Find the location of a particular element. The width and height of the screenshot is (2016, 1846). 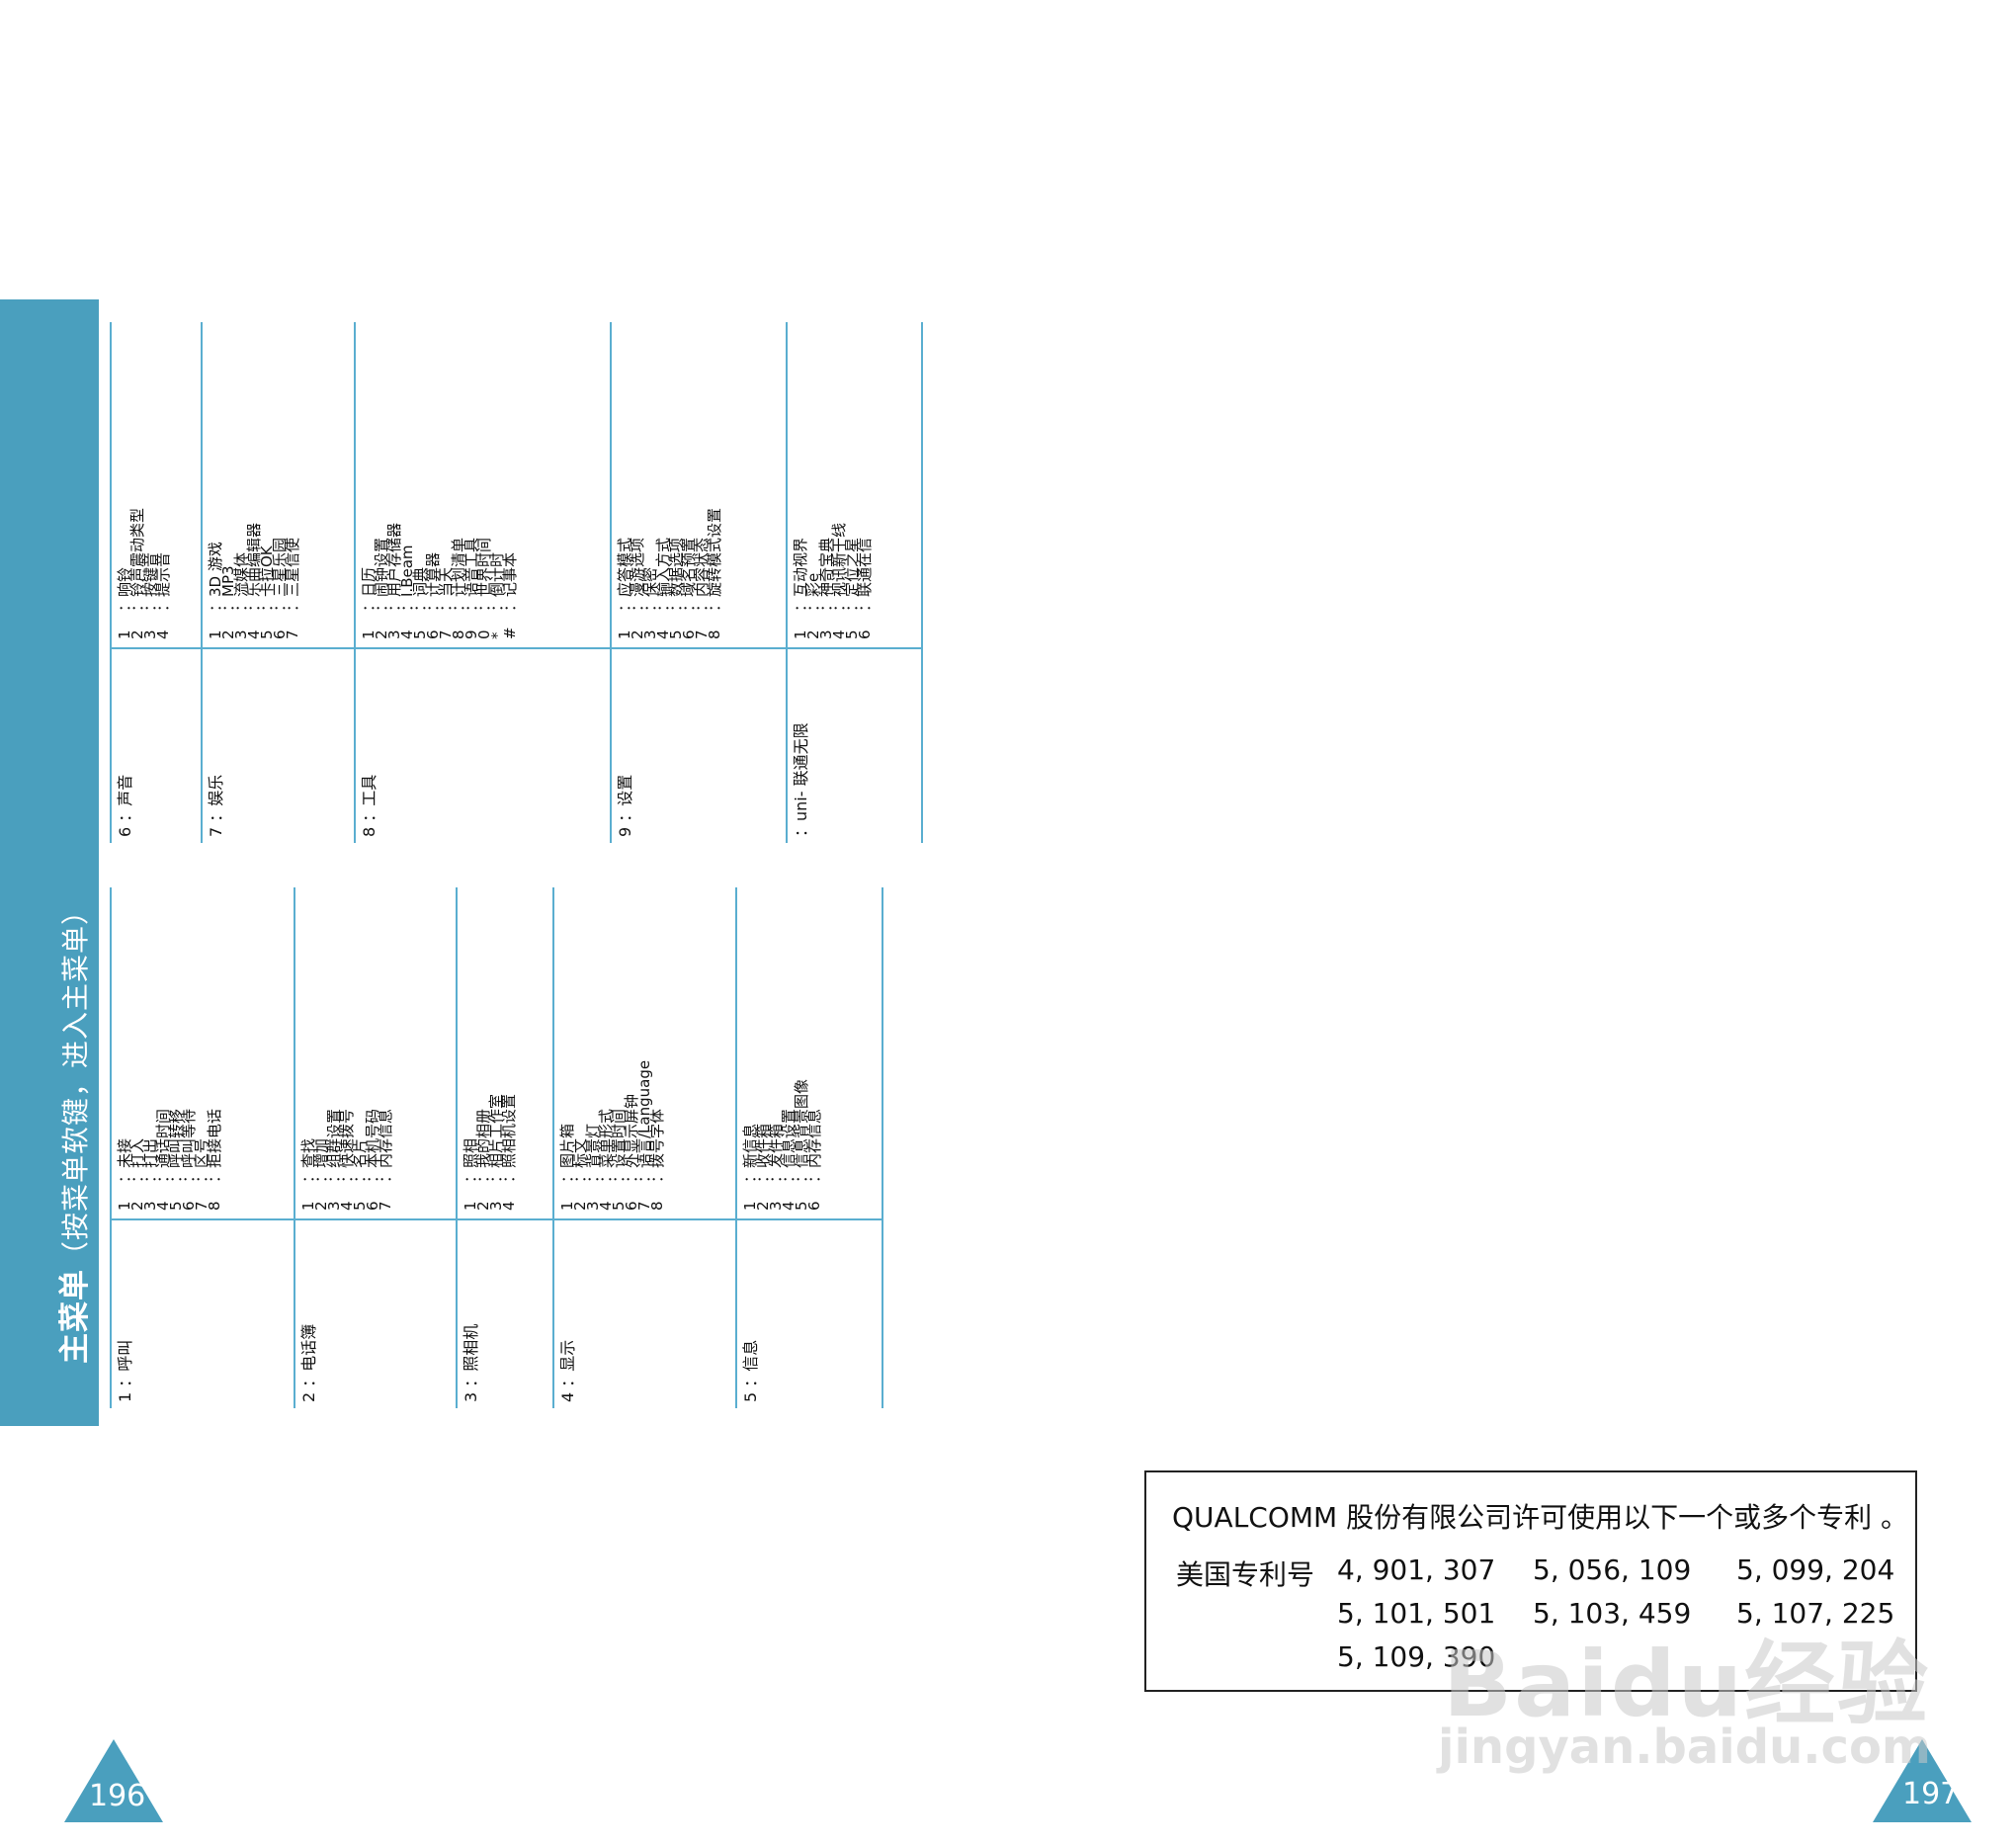

menu-item-label: ：记事本 is located at coordinates (510, 581).